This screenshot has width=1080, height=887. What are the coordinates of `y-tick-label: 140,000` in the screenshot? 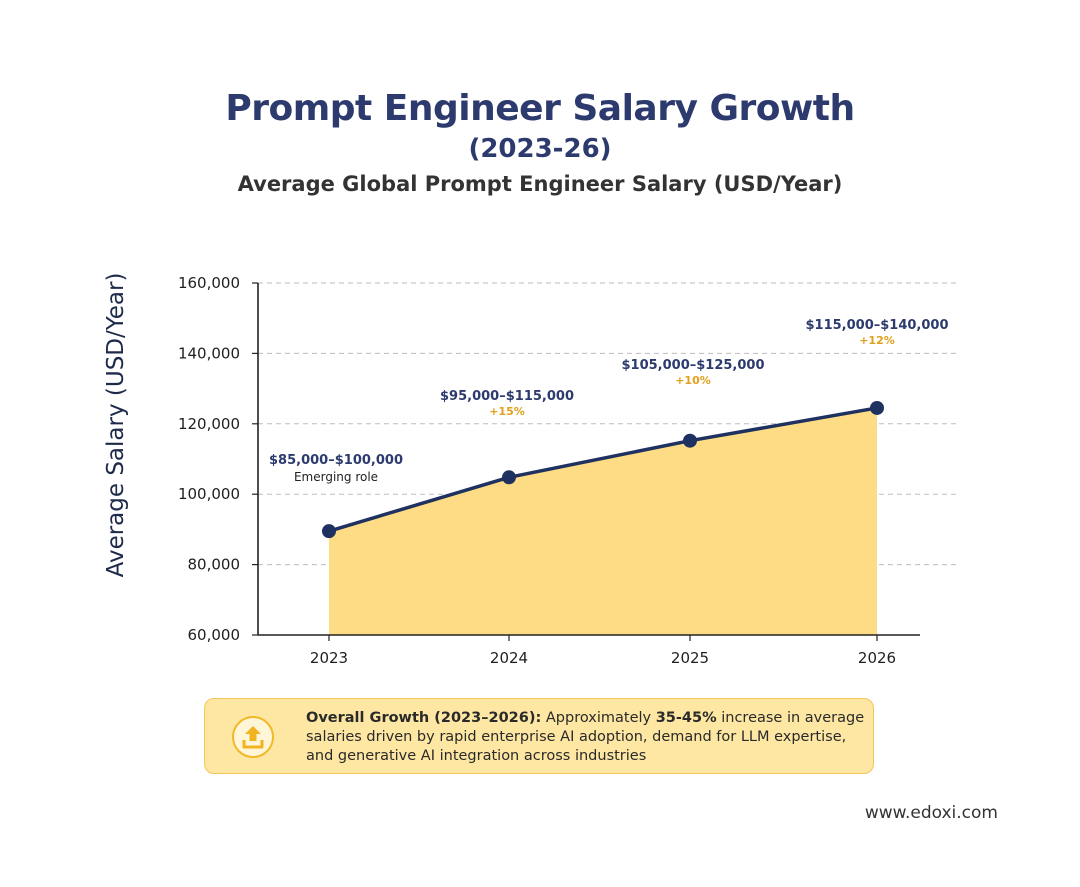 It's located at (209, 353).